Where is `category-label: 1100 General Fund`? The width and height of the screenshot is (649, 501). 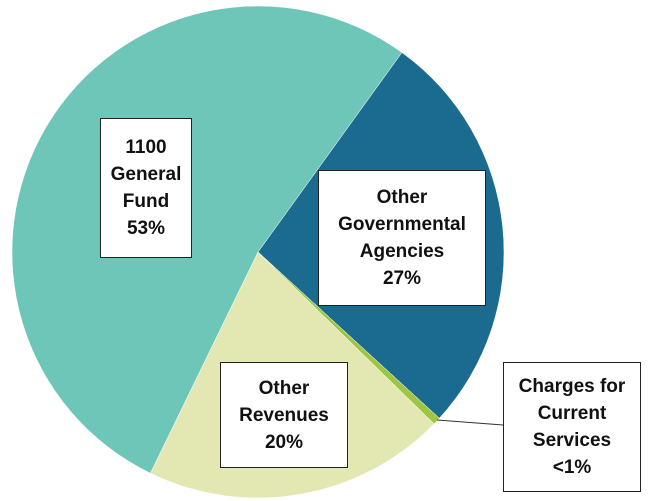
category-label: 1100 General Fund is located at coordinates (146, 174).